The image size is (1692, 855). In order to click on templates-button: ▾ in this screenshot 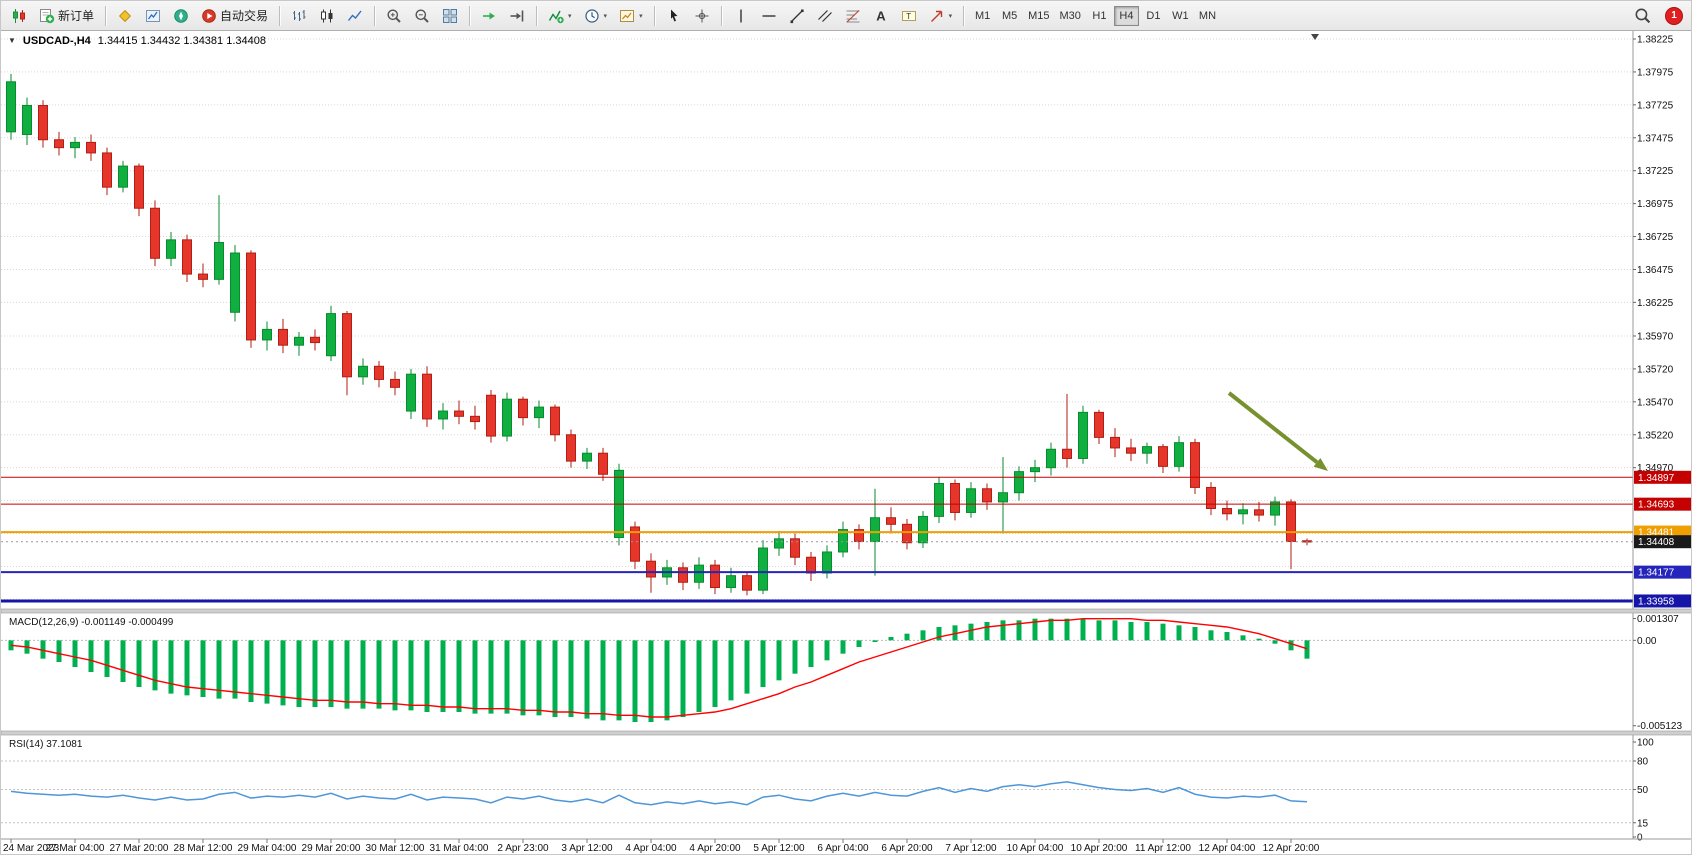, I will do `click(631, 16)`.